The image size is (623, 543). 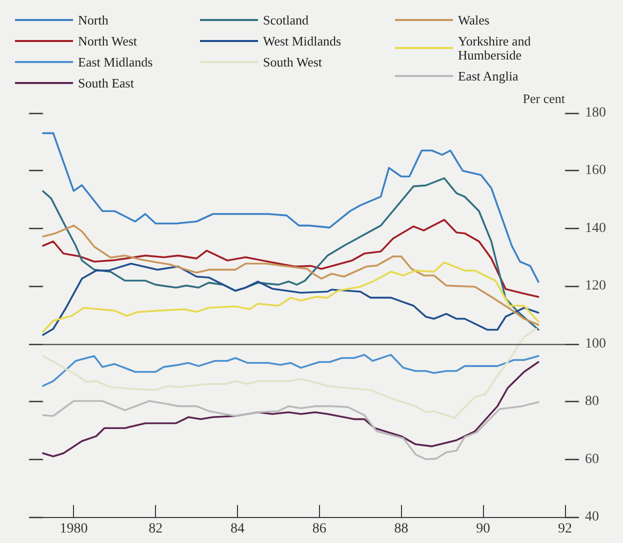 I want to click on y-tick-label: 40, so click(x=592, y=517).